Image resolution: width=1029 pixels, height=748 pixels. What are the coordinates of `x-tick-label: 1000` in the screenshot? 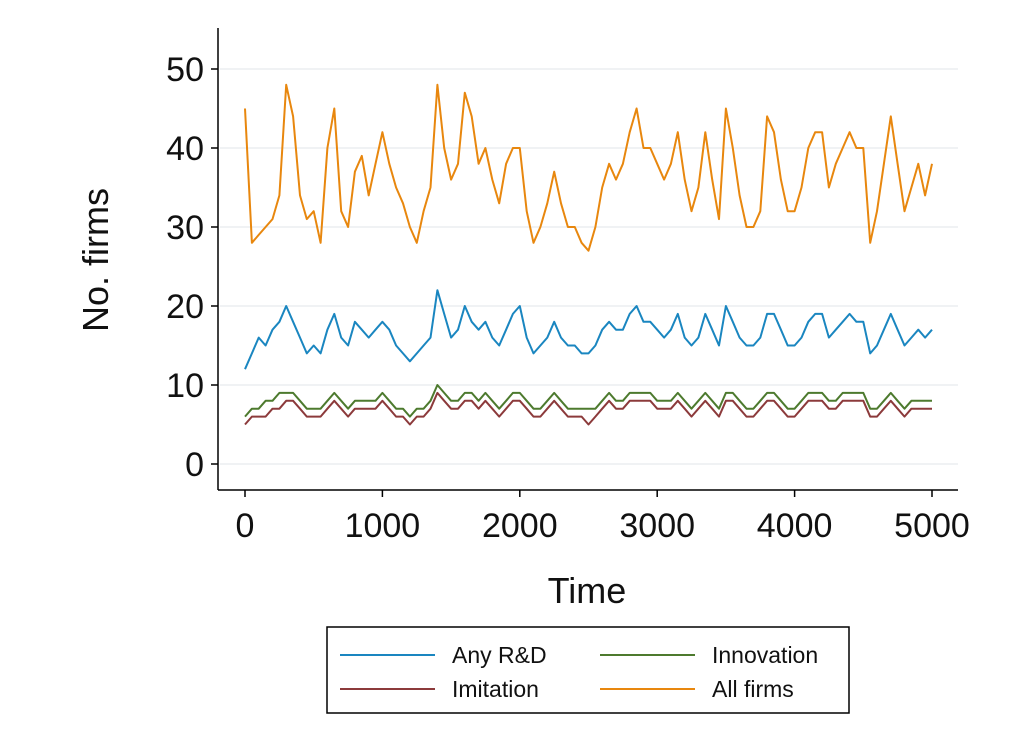 It's located at (383, 526).